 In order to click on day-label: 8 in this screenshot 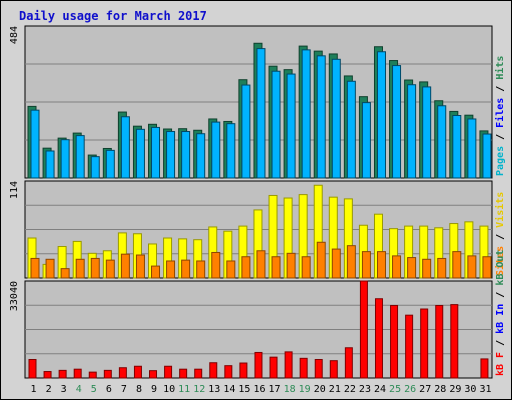, I will do `click(139, 389)`.